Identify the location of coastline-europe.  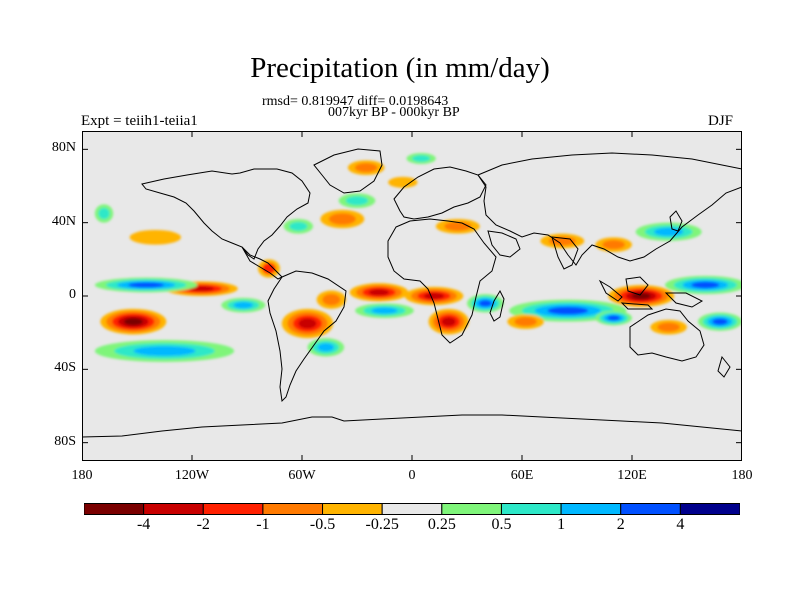
(440, 193).